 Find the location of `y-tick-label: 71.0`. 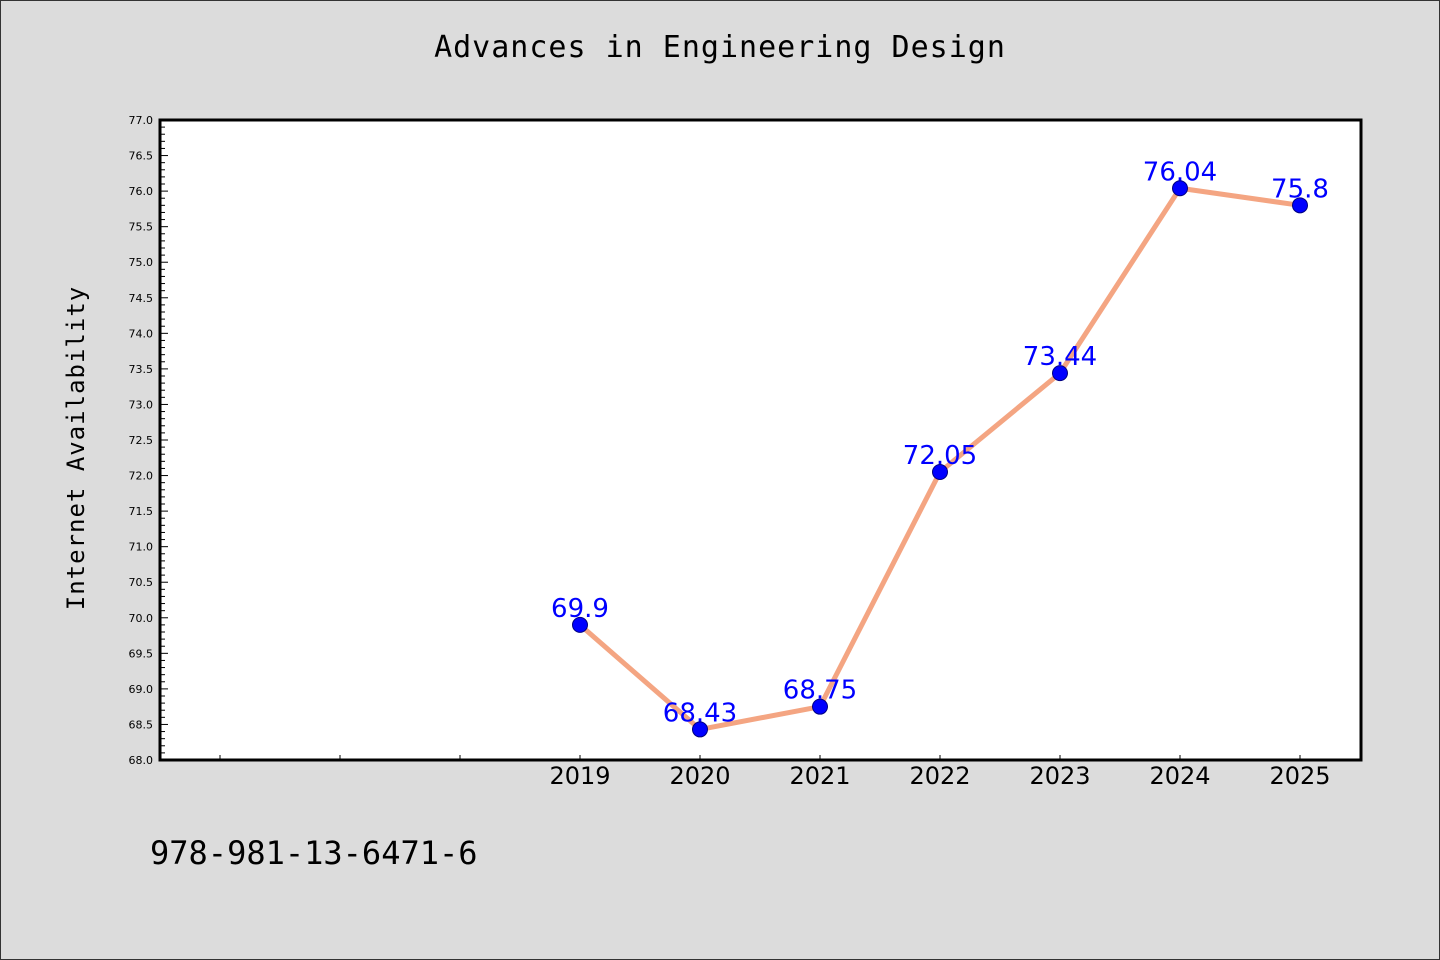

y-tick-label: 71.0 is located at coordinates (141, 547).